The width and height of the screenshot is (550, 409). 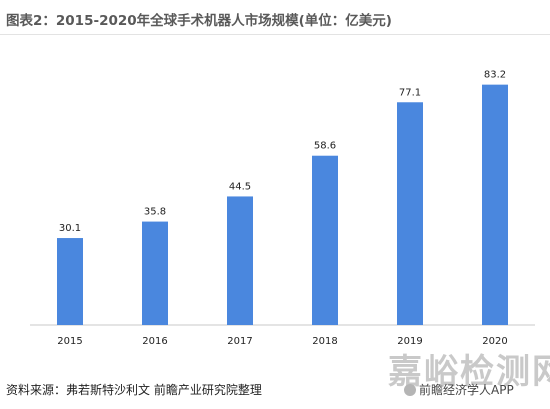 What do you see at coordinates (410, 390) in the screenshot?
I see `app-logo-icon` at bounding box center [410, 390].